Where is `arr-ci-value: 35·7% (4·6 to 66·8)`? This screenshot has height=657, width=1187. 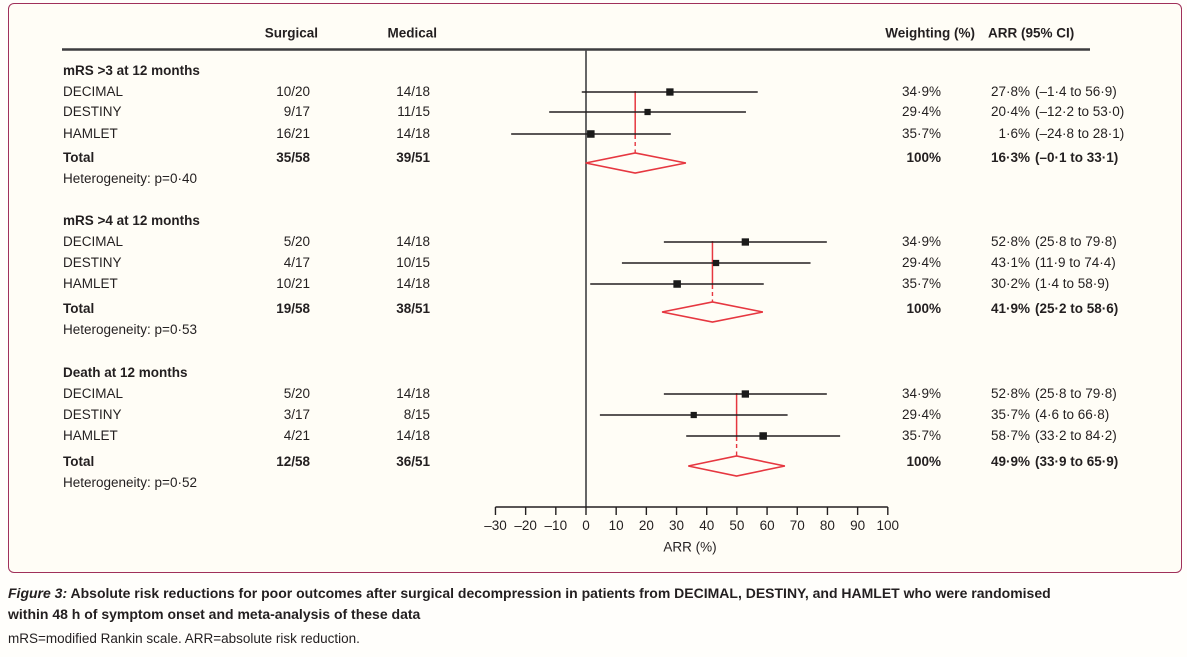
arr-ci-value: 35·7% (4·6 to 66·8) is located at coordinates (1050, 414).